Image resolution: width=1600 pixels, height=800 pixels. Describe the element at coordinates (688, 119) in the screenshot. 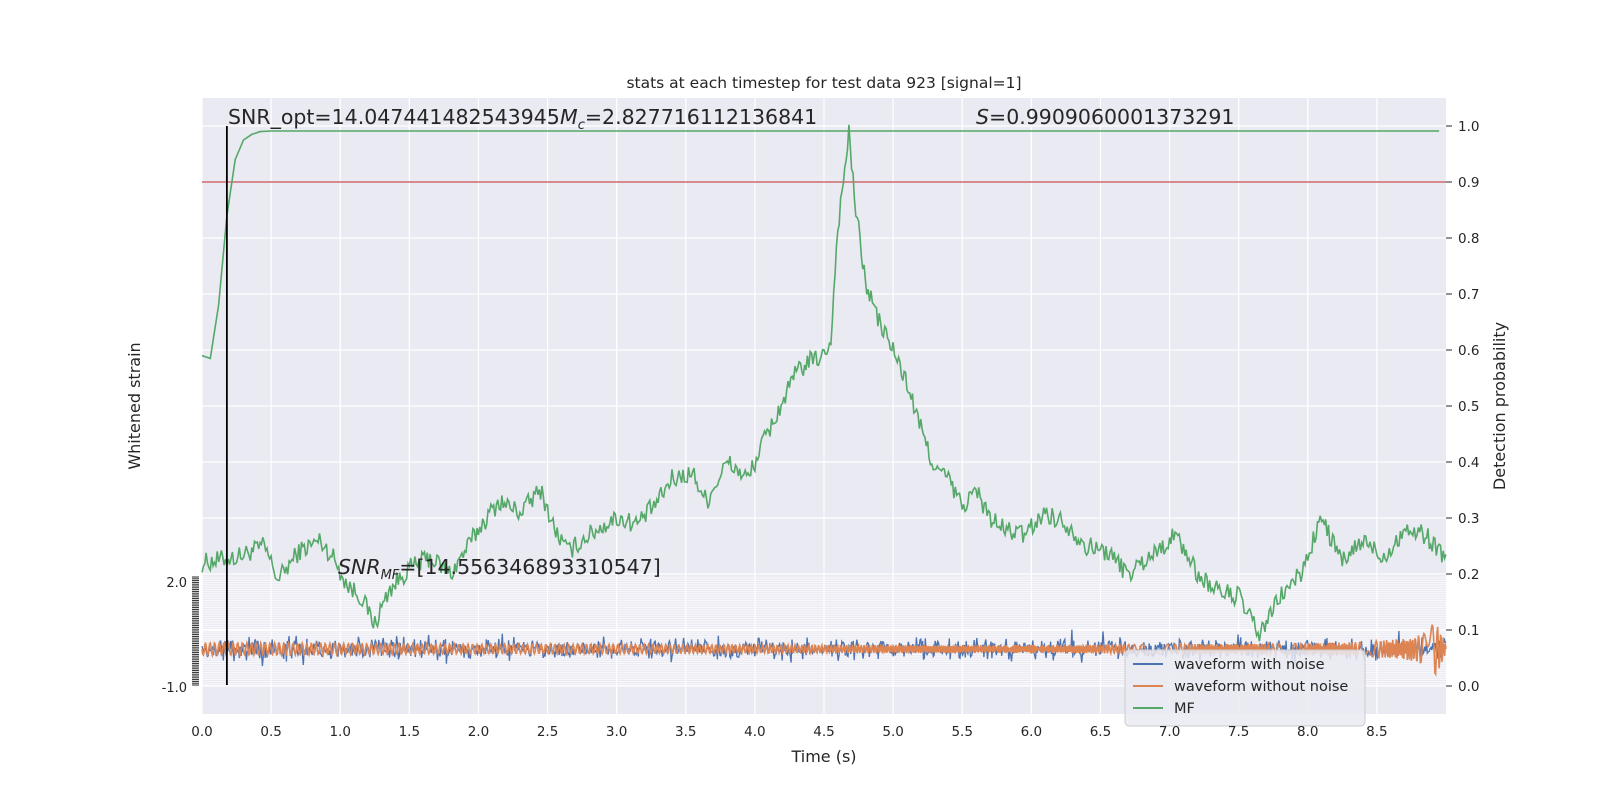

I see `mc-annotation: Mc=2.827716112136841` at that location.